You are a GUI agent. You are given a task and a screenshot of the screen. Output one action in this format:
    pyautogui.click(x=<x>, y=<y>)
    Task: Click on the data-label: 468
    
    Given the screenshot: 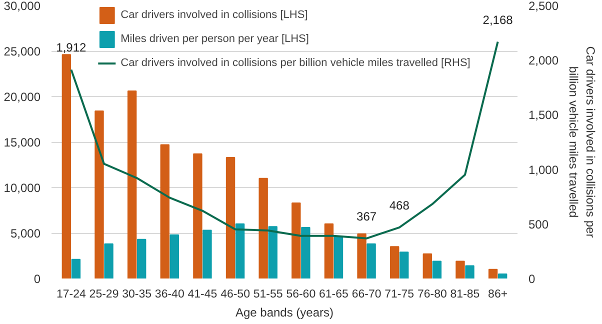 What is the action you would take?
    pyautogui.click(x=399, y=205)
    